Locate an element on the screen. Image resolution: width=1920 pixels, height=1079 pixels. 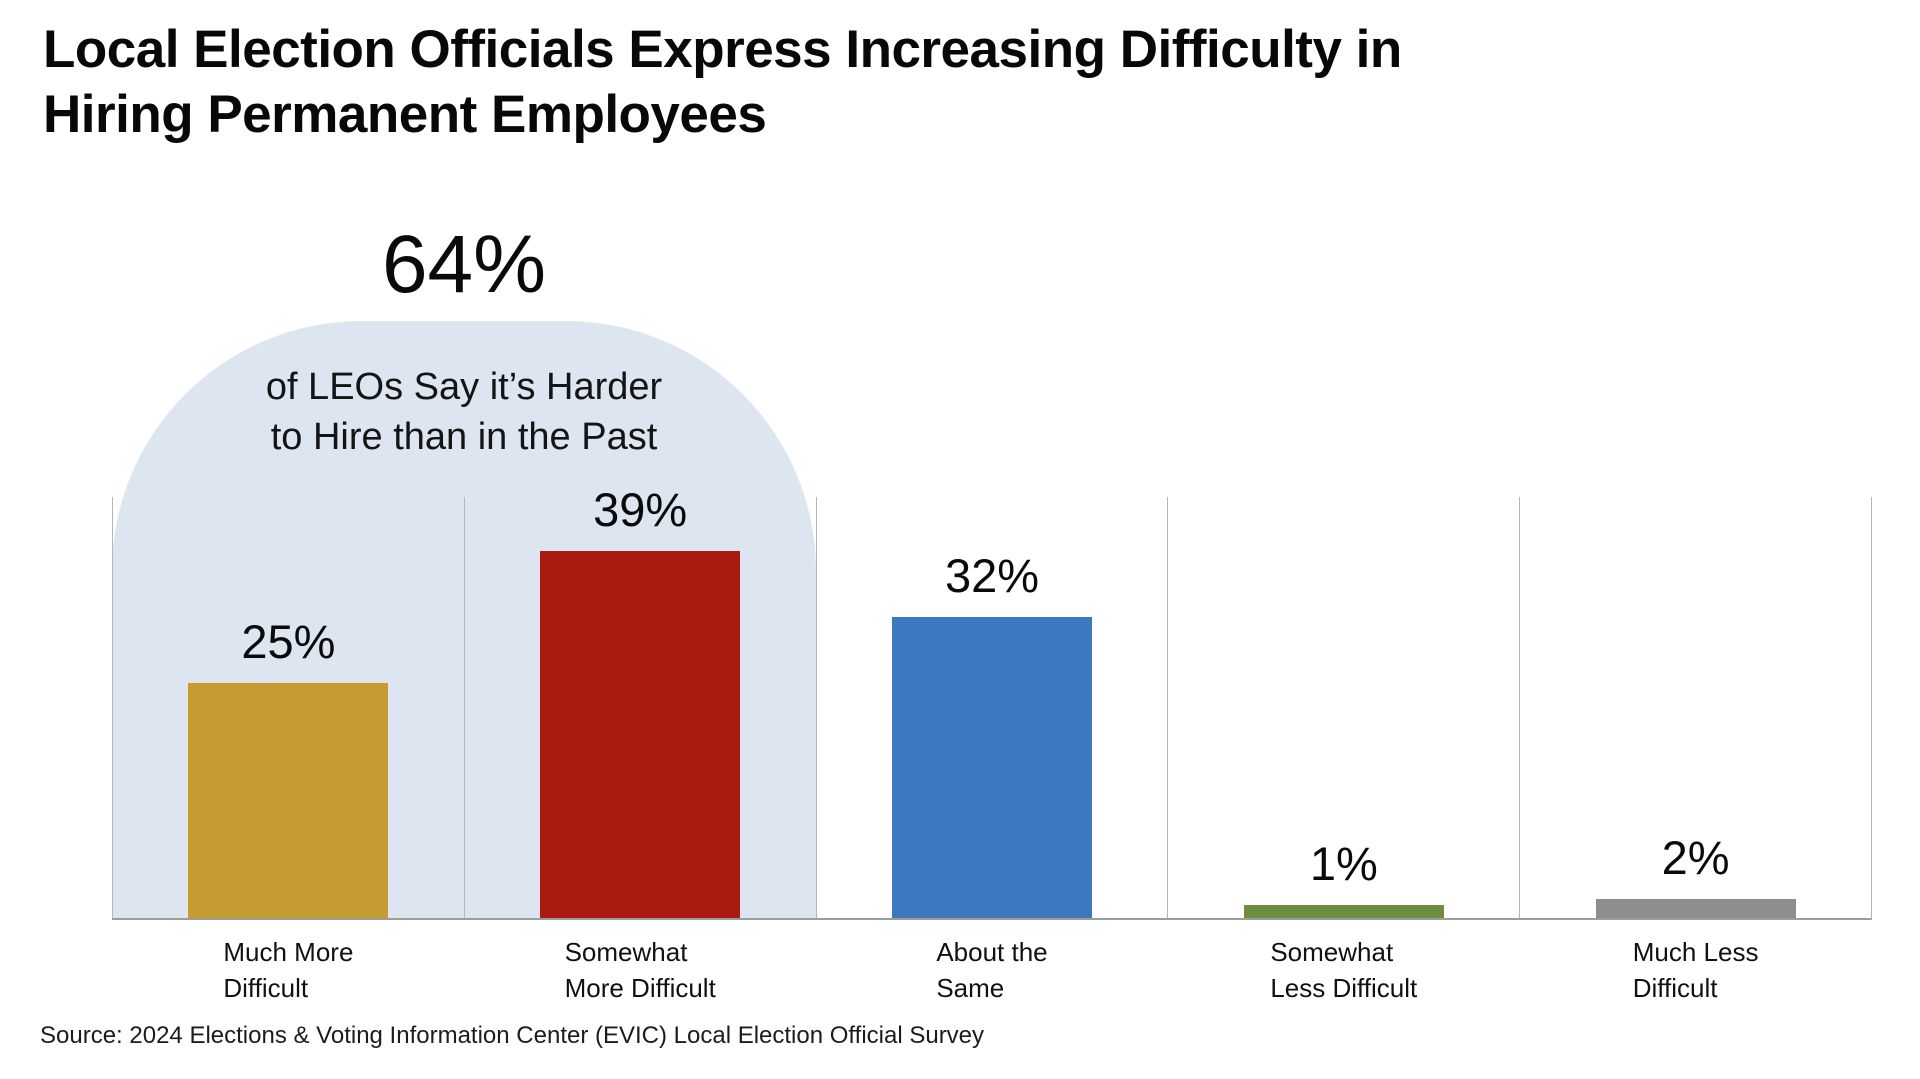
bar-value-label-somewhat-more-difficult: 39% is located at coordinates (640, 509).